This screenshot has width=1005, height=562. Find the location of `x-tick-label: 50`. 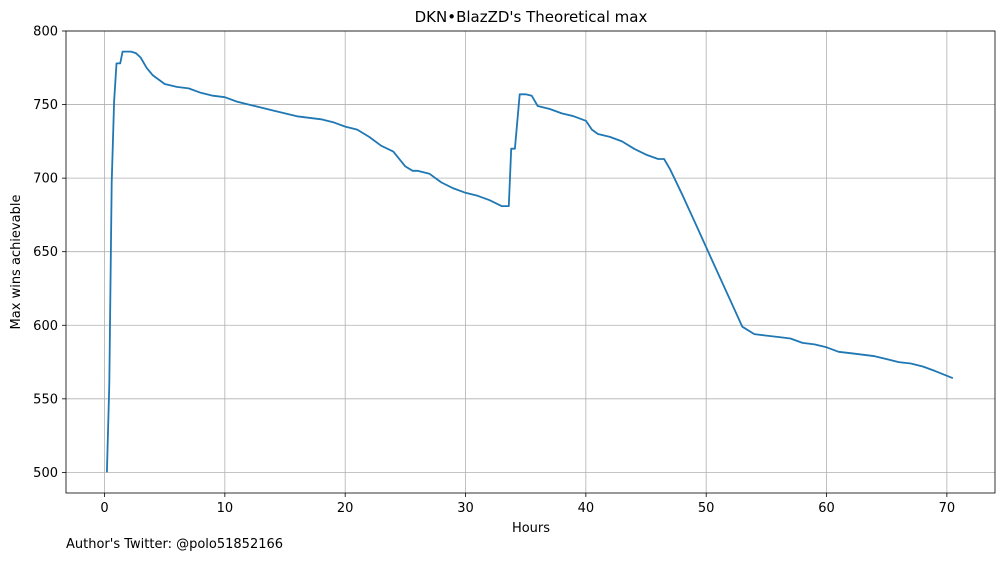

x-tick-label: 50 is located at coordinates (706, 508).